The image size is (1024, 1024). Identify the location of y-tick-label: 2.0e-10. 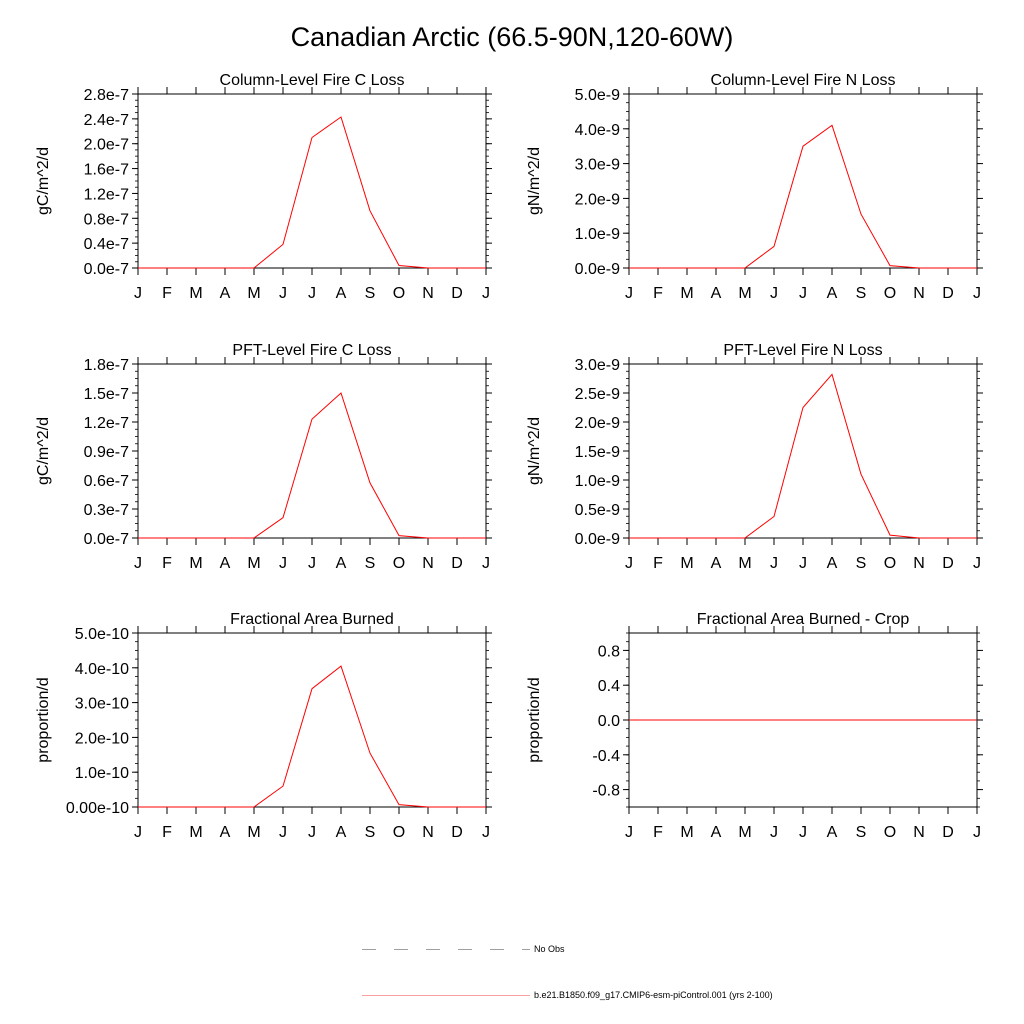
(102, 738).